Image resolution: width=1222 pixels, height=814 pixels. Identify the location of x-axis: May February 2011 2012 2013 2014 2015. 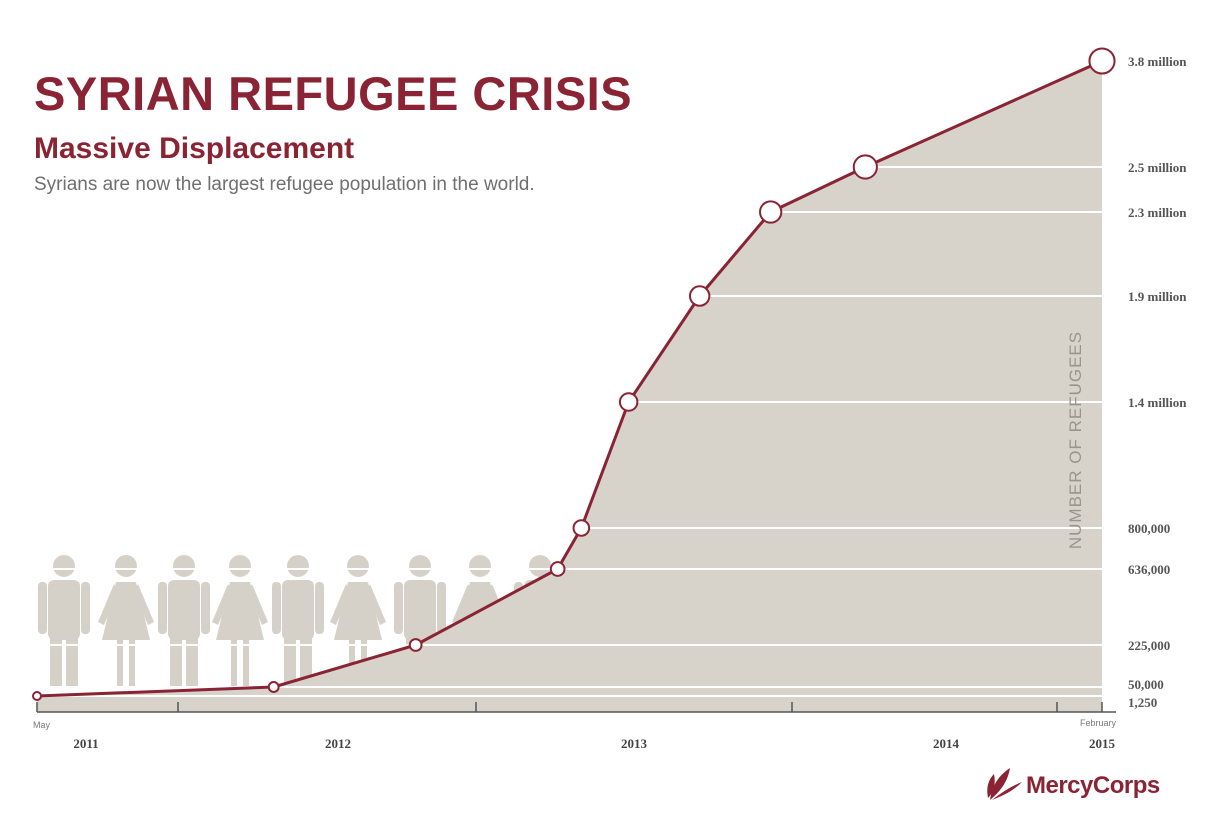
(575, 726).